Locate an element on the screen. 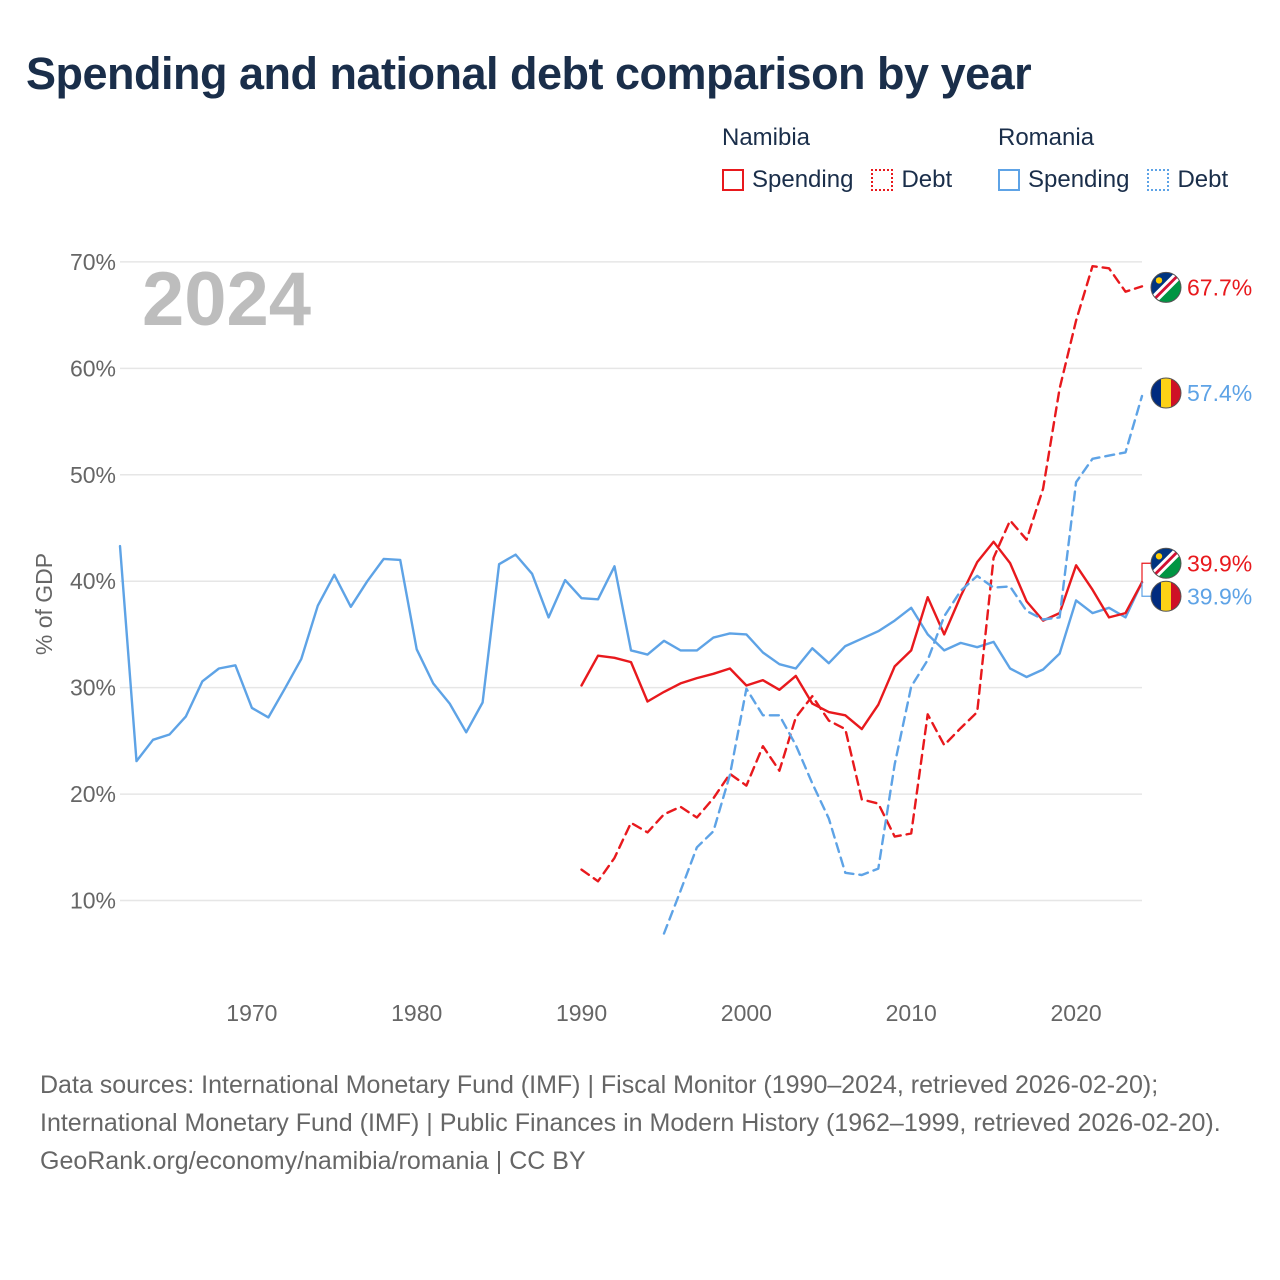  x-tick-label: 2020 is located at coordinates (1075, 1013).